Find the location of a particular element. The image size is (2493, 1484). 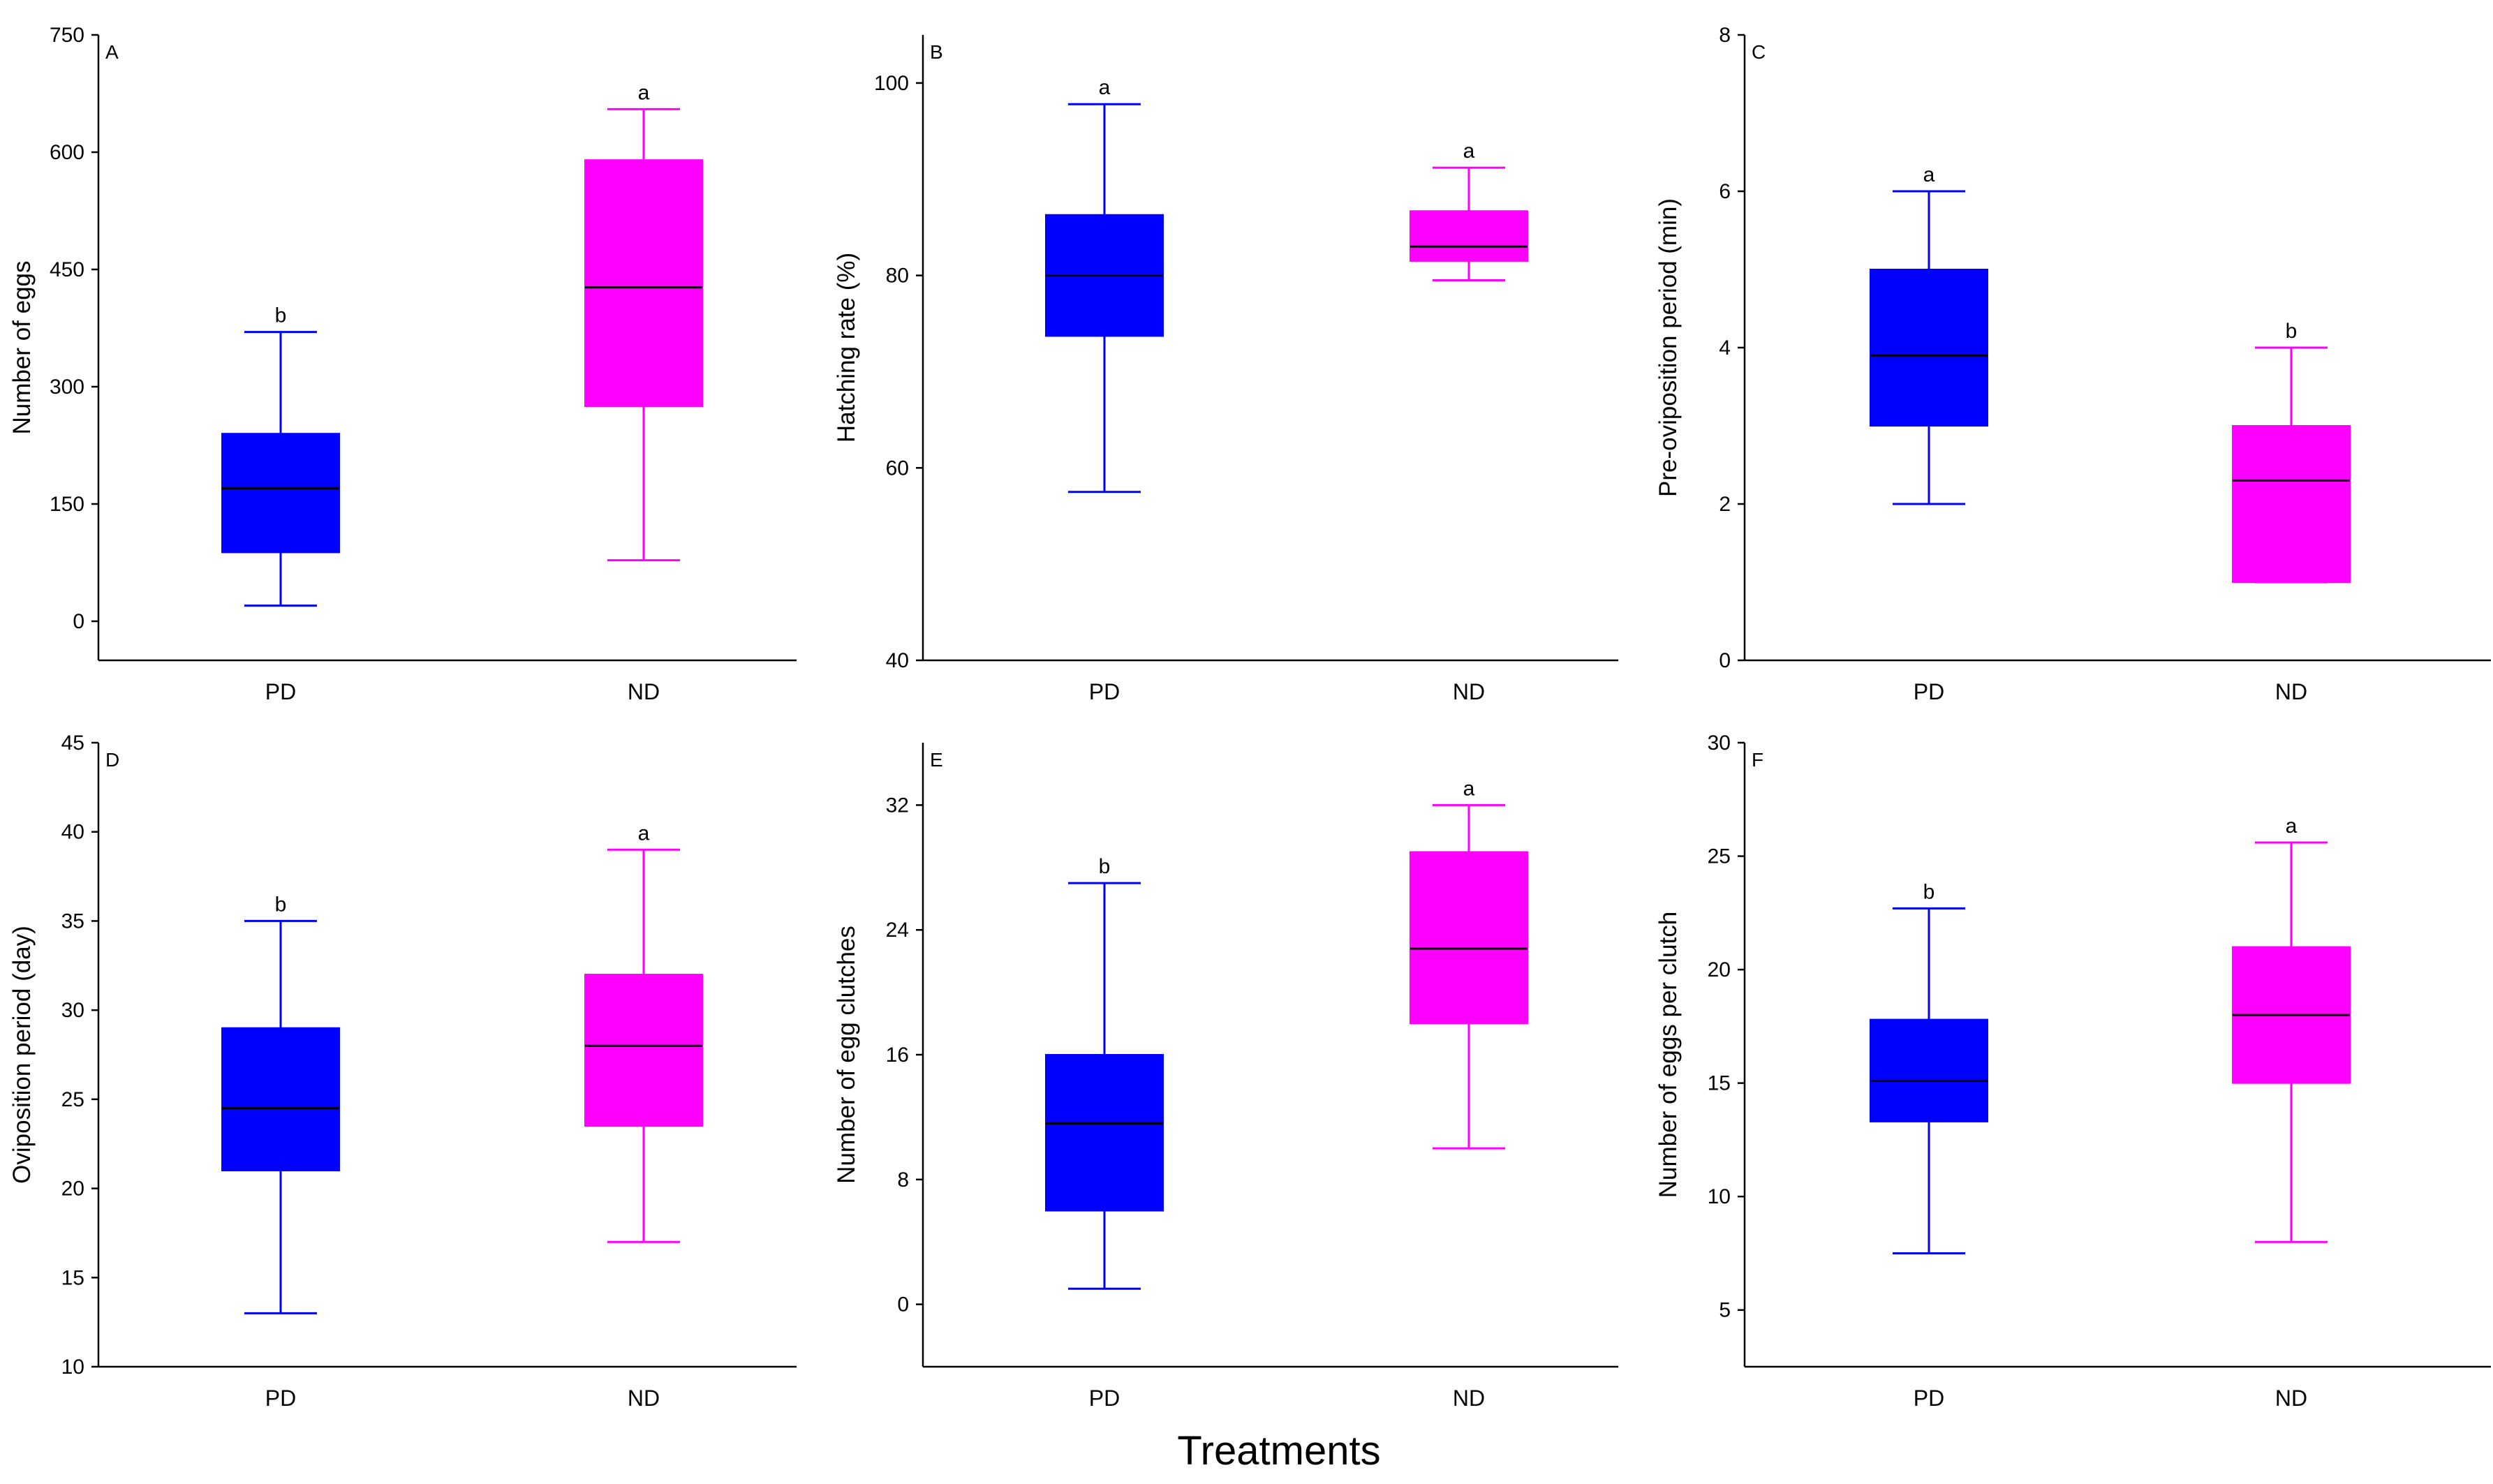

y-tick-label-e: 16 is located at coordinates (897, 1055).